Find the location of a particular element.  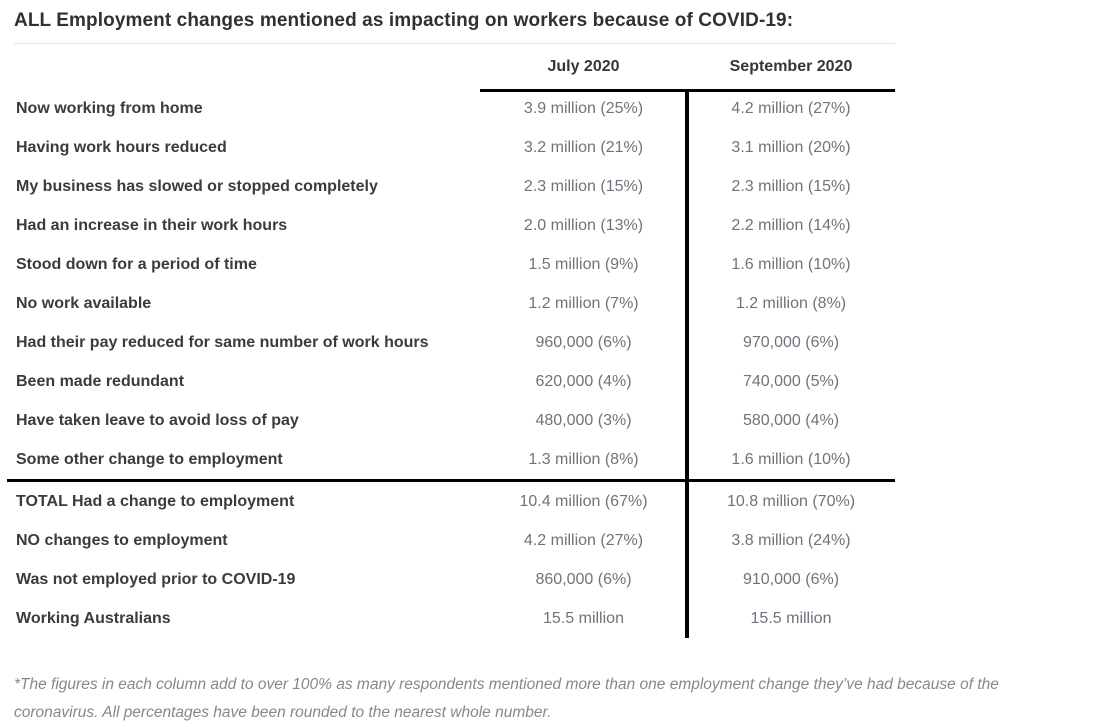

row-value-september-2020: 740,000 (5%) is located at coordinates (791, 381).